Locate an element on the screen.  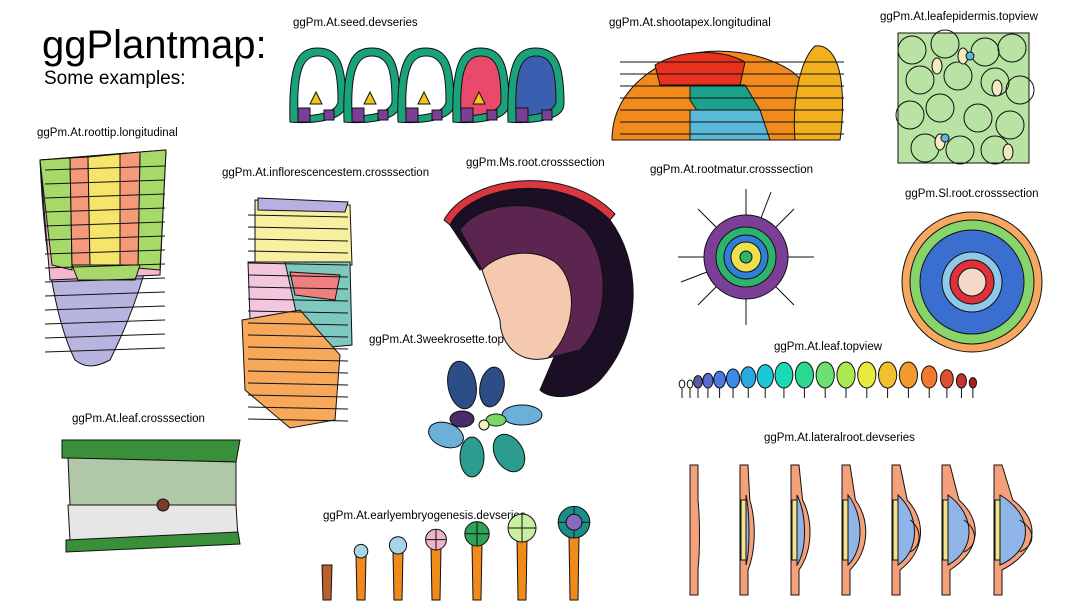
leafepidermis-figure is located at coordinates (965, 97).